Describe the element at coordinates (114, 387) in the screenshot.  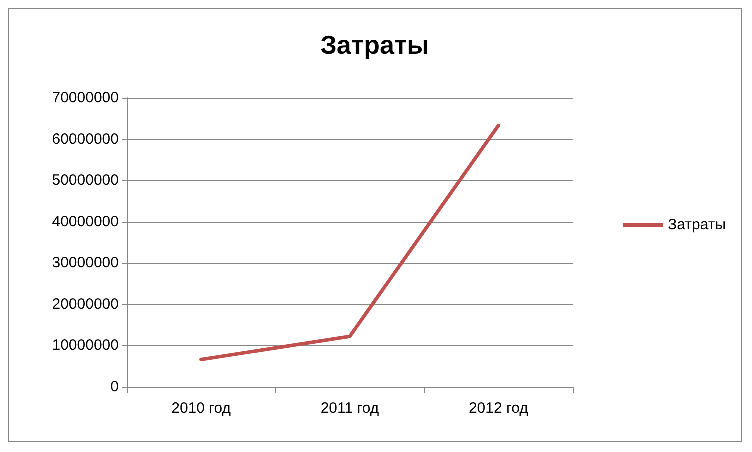
I see `y-tick-label: 0` at that location.